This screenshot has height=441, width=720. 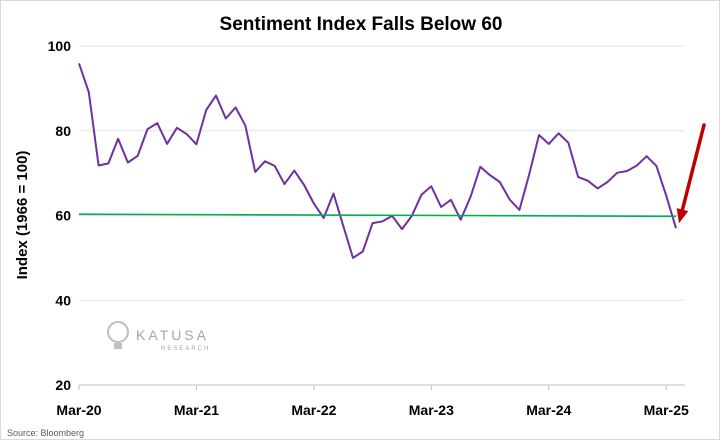 I want to click on logo-text: KATUSA, so click(x=172, y=335).